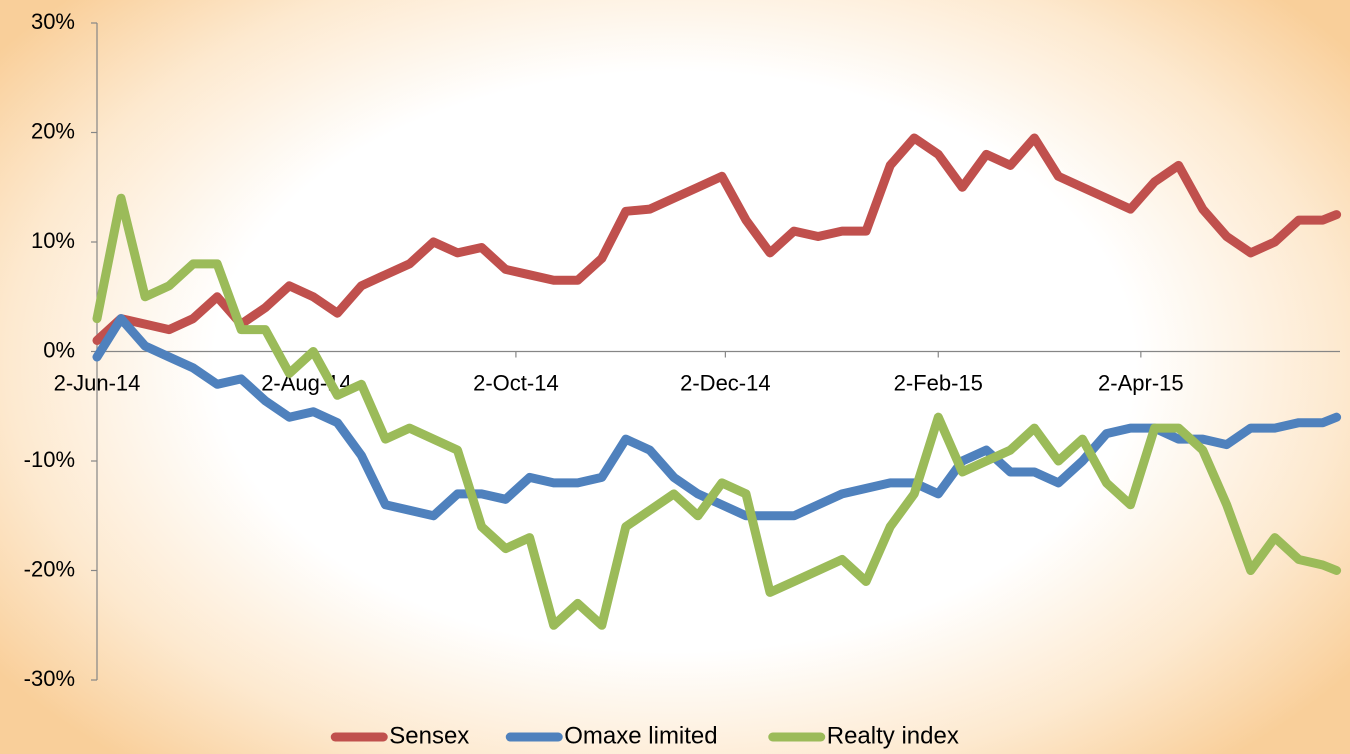 Image resolution: width=1350 pixels, height=754 pixels. I want to click on x-tick-label: 2-Oct-14, so click(516, 382).